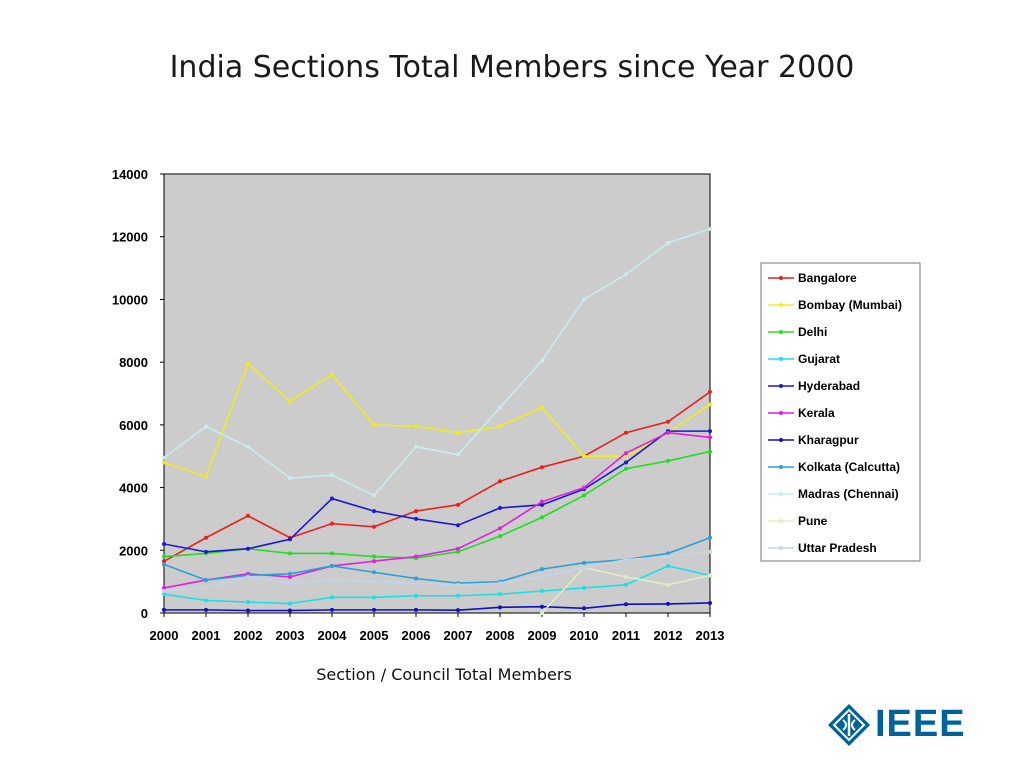  I want to click on x-tick-label: 2010, so click(584, 635).